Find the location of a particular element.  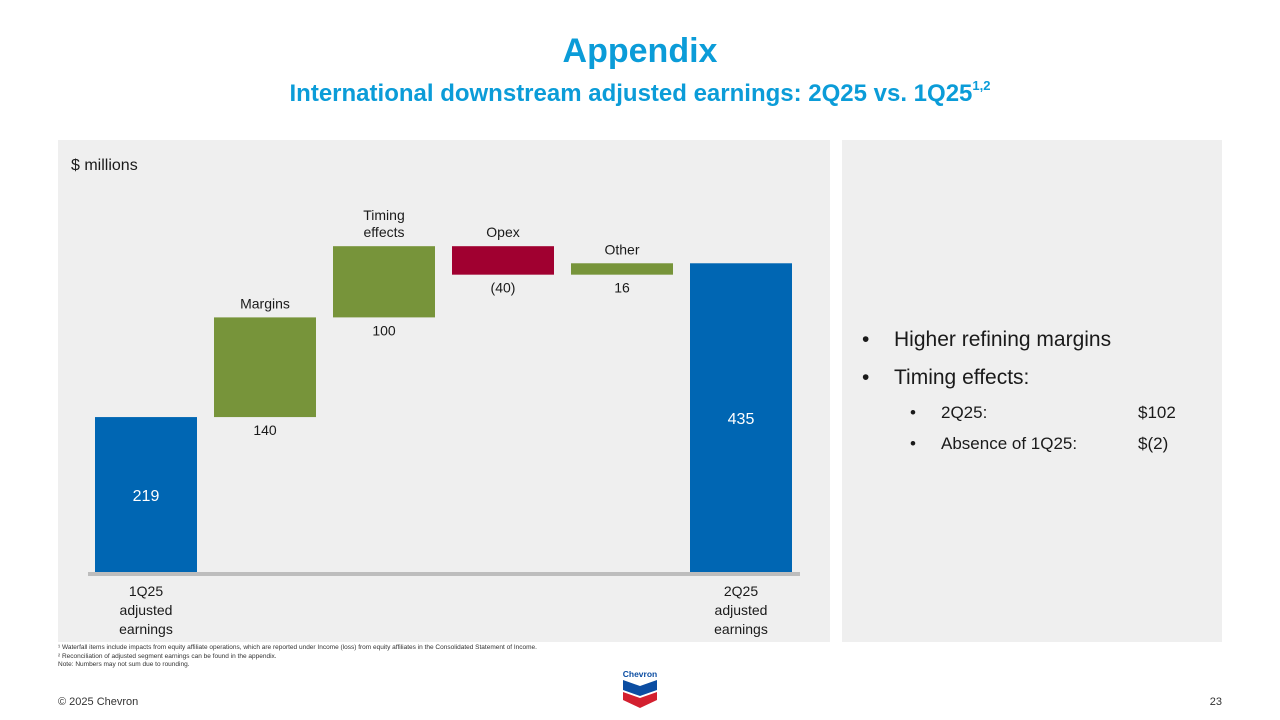

sub-bullet-label: 2Q25: is located at coordinates (964, 412).